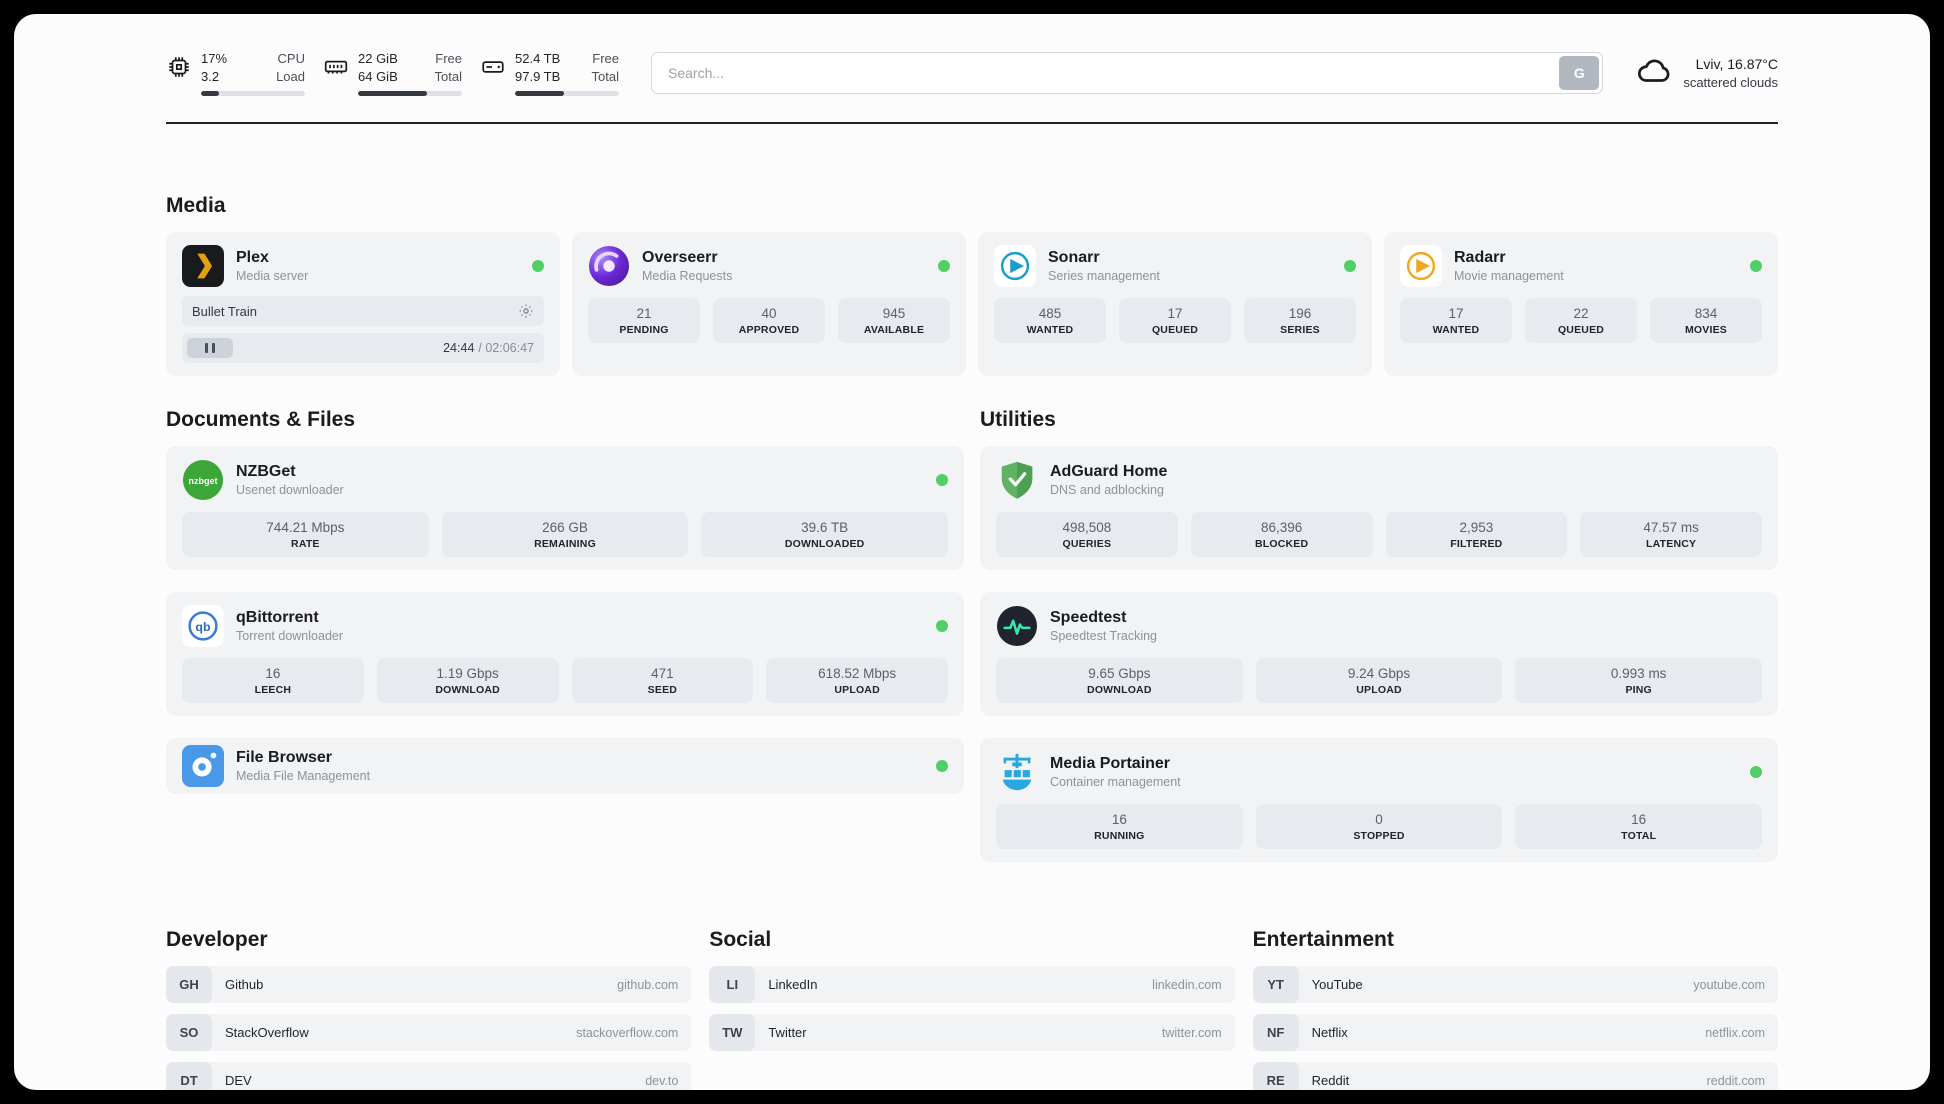 The width and height of the screenshot is (1944, 1104). I want to click on search-engine-button: G, so click(1579, 73).